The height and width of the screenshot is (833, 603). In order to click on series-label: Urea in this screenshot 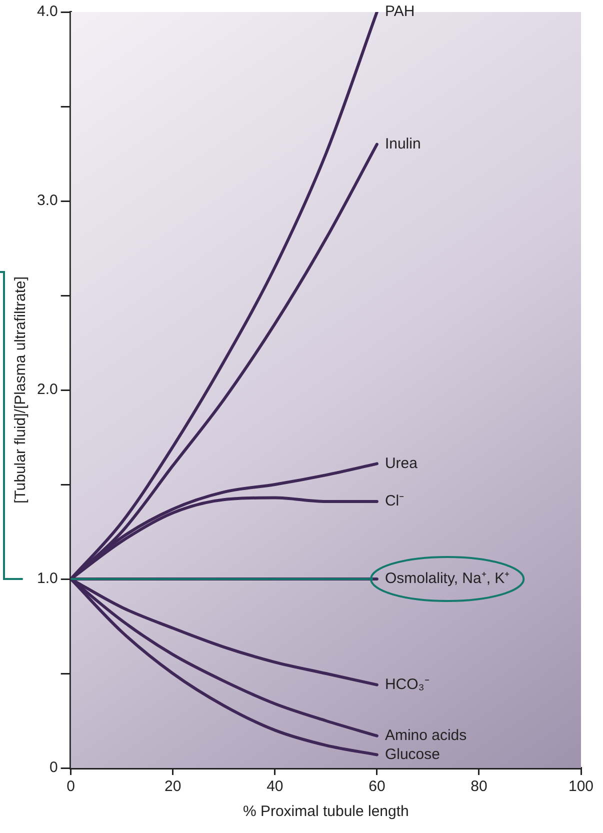, I will do `click(401, 463)`.